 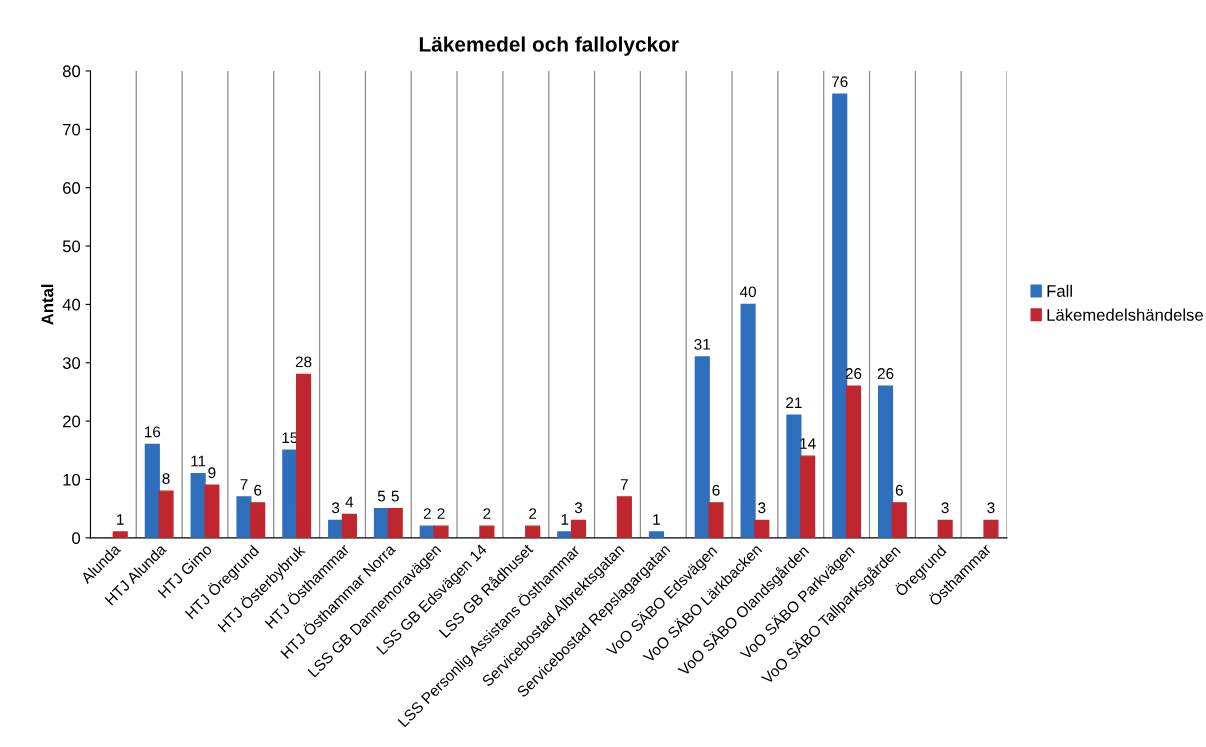 I want to click on y-tick-label: 80, so click(x=71, y=71).